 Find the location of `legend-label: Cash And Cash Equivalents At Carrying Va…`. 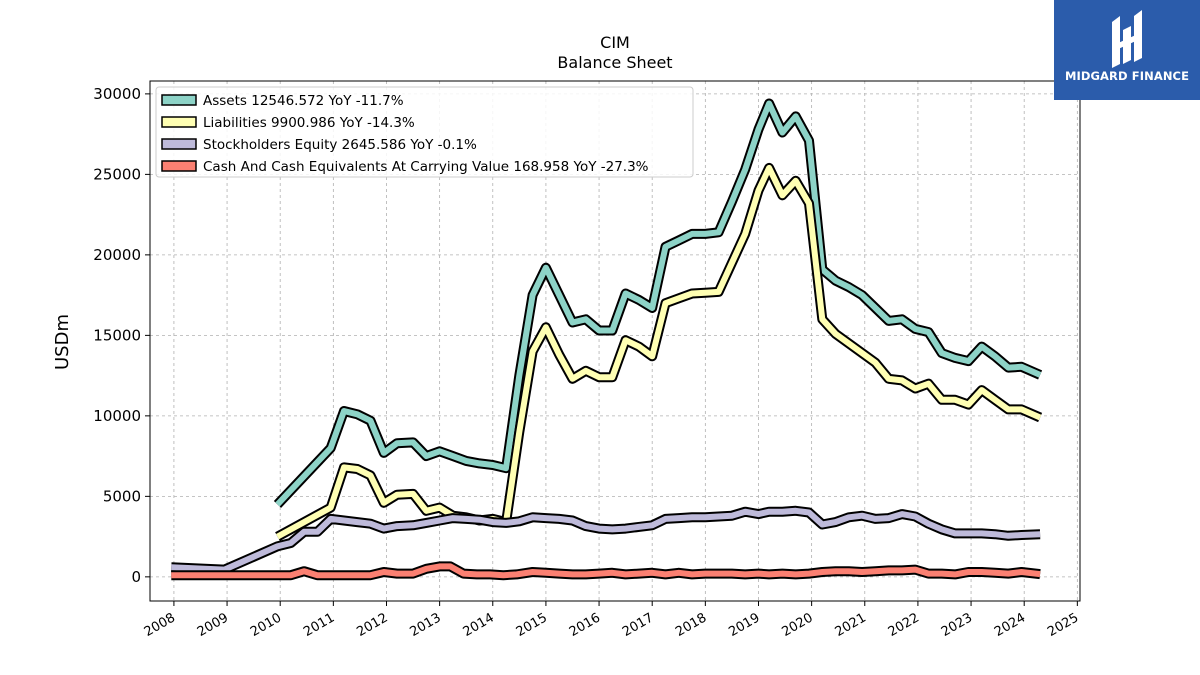

legend-label: Cash And Cash Equivalents At Carrying Va… is located at coordinates (426, 167).